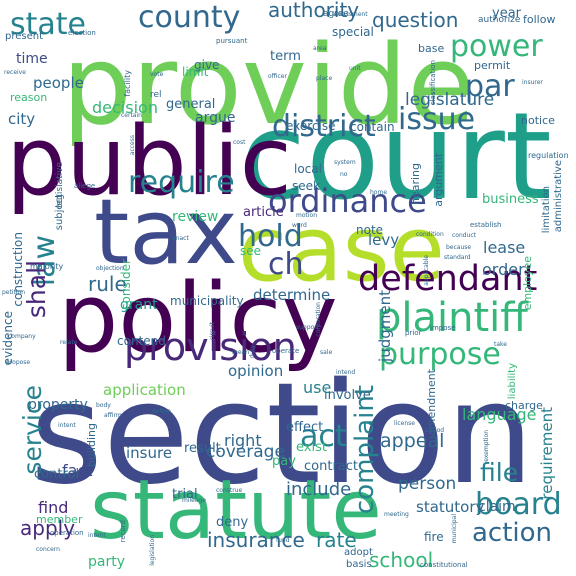 The width and height of the screenshot is (576, 576). What do you see at coordinates (326, 352) in the screenshot?
I see `word: sale` at bounding box center [326, 352].